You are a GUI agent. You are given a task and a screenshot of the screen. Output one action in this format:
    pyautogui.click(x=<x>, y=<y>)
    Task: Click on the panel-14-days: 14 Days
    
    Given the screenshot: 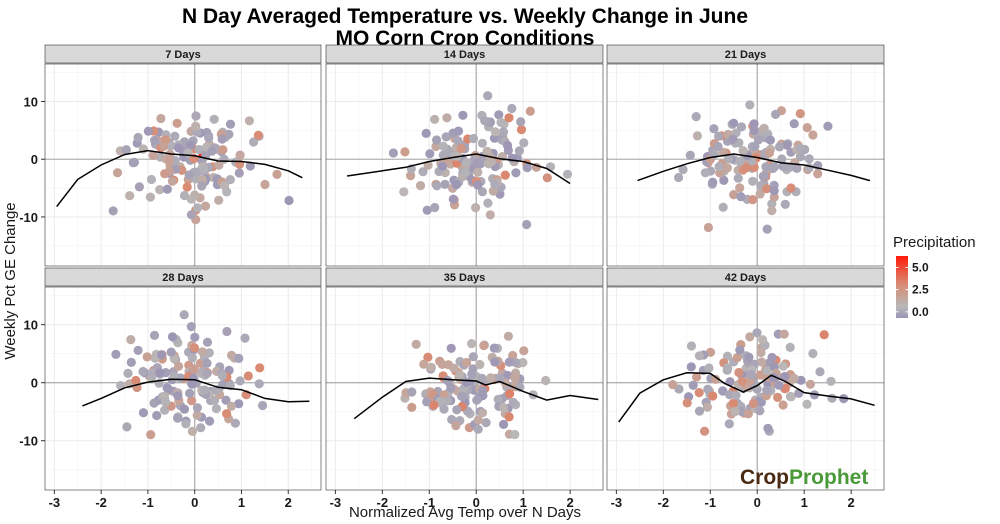 What is the action you would take?
    pyautogui.click(x=464, y=155)
    